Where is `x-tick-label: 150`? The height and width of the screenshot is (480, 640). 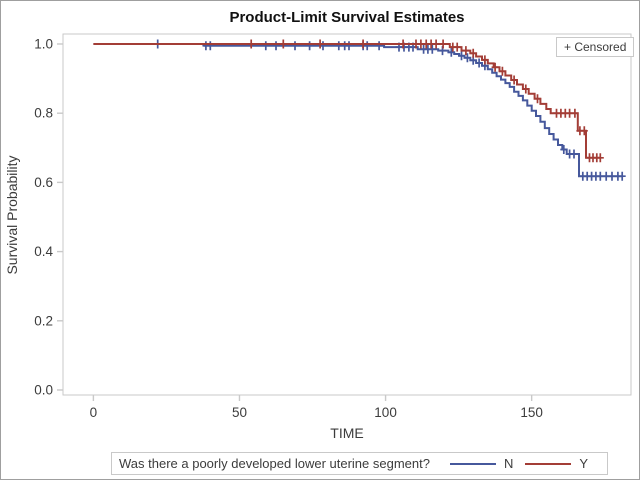
x-tick-label: 150 is located at coordinates (531, 412).